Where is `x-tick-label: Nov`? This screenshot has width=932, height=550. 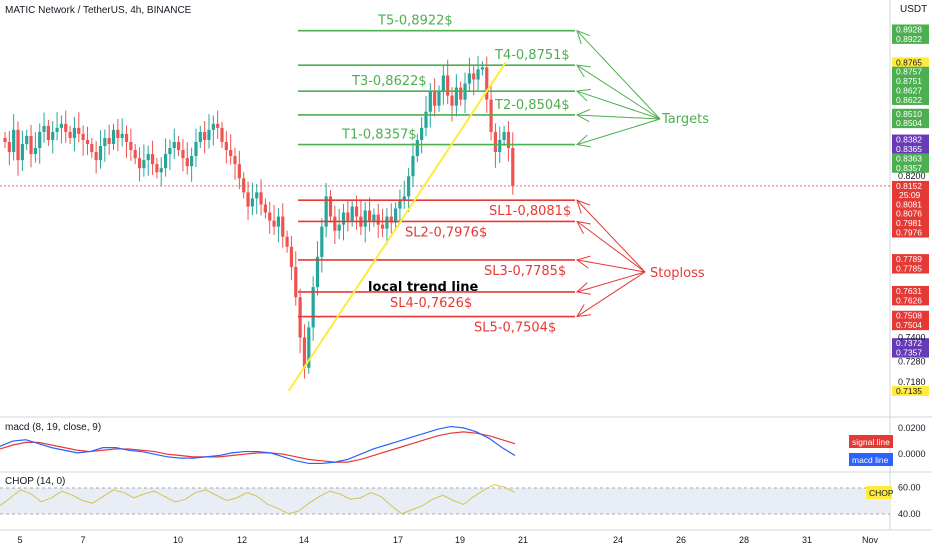 x-tick-label: Nov is located at coordinates (870, 540).